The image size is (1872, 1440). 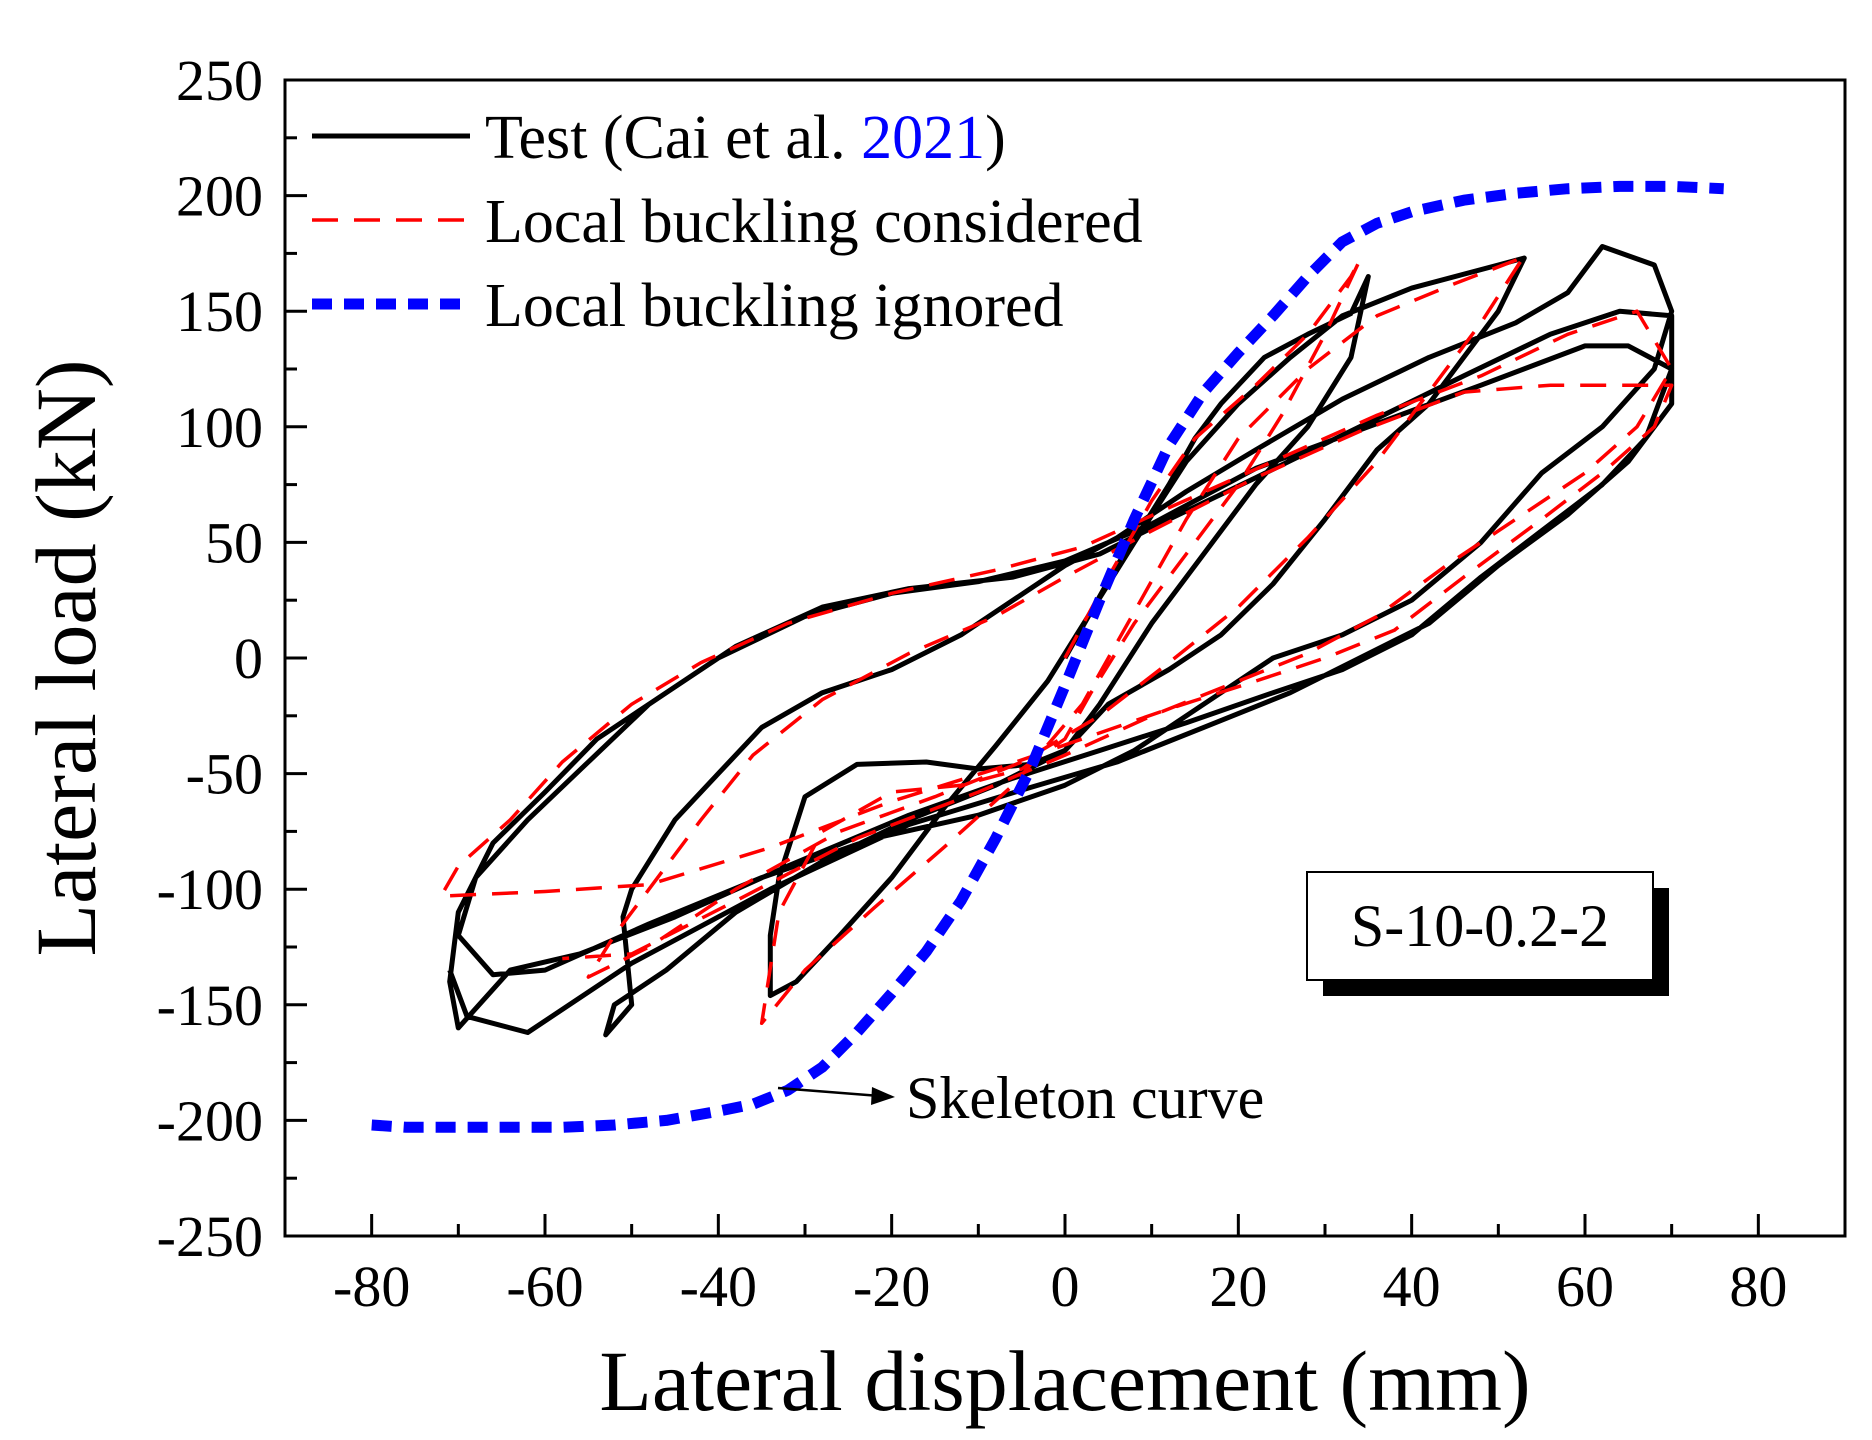 What do you see at coordinates (774, 306) in the screenshot?
I see `legend-entry: Local buckling ignored` at bounding box center [774, 306].